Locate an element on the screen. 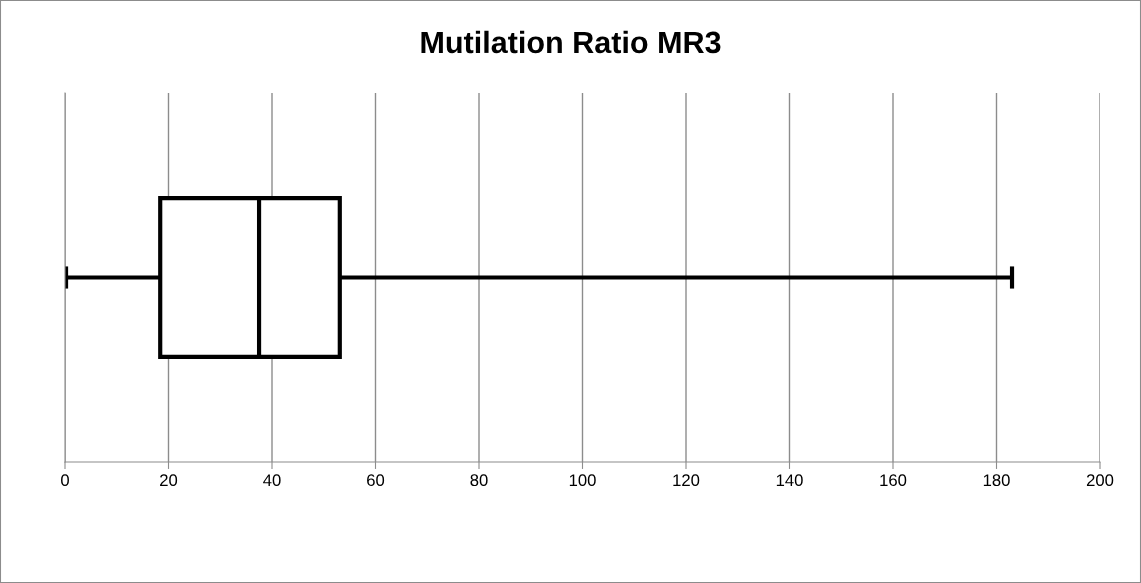 This screenshot has width=1141, height=583. chart-title: Mutilation Ratio MR3 is located at coordinates (571, 42).